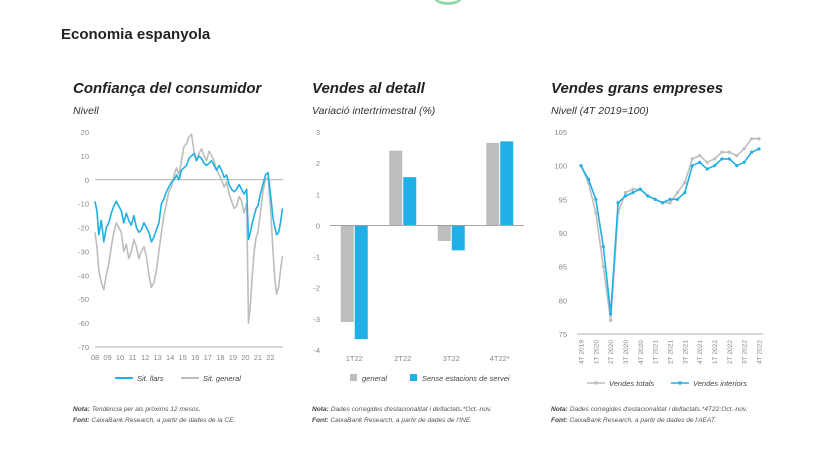 Image resolution: width=816 pixels, height=459 pixels. I want to click on legend-label-sit-general: Sit. general, so click(222, 378).